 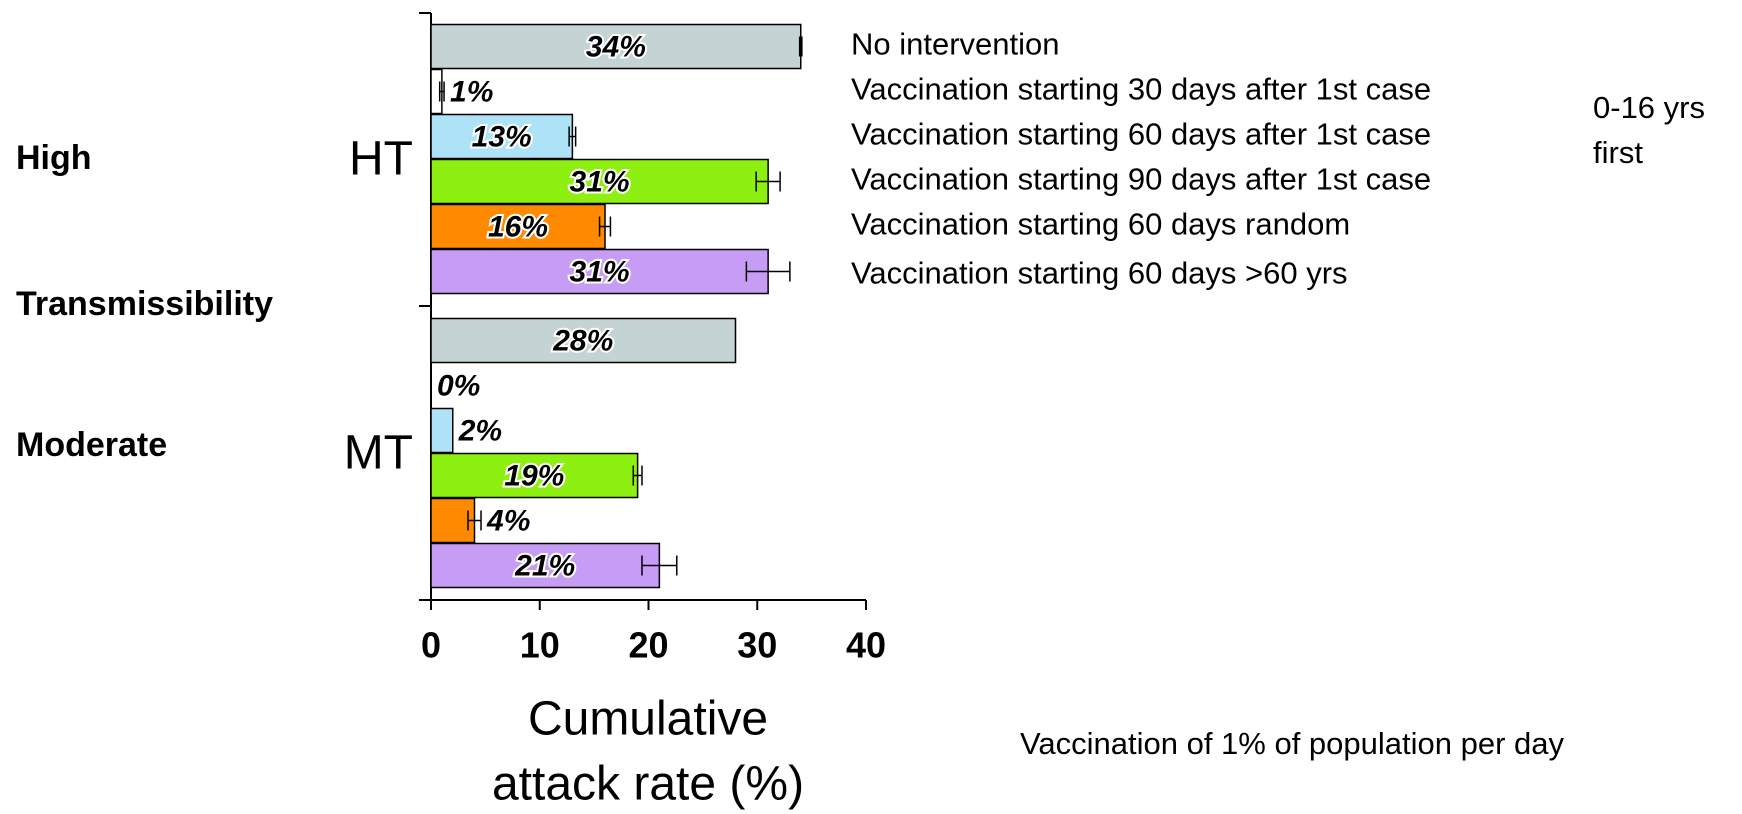 What do you see at coordinates (1099, 273) in the screenshot?
I see `legend-label: Vaccination starting 60 days >60 yrs` at bounding box center [1099, 273].